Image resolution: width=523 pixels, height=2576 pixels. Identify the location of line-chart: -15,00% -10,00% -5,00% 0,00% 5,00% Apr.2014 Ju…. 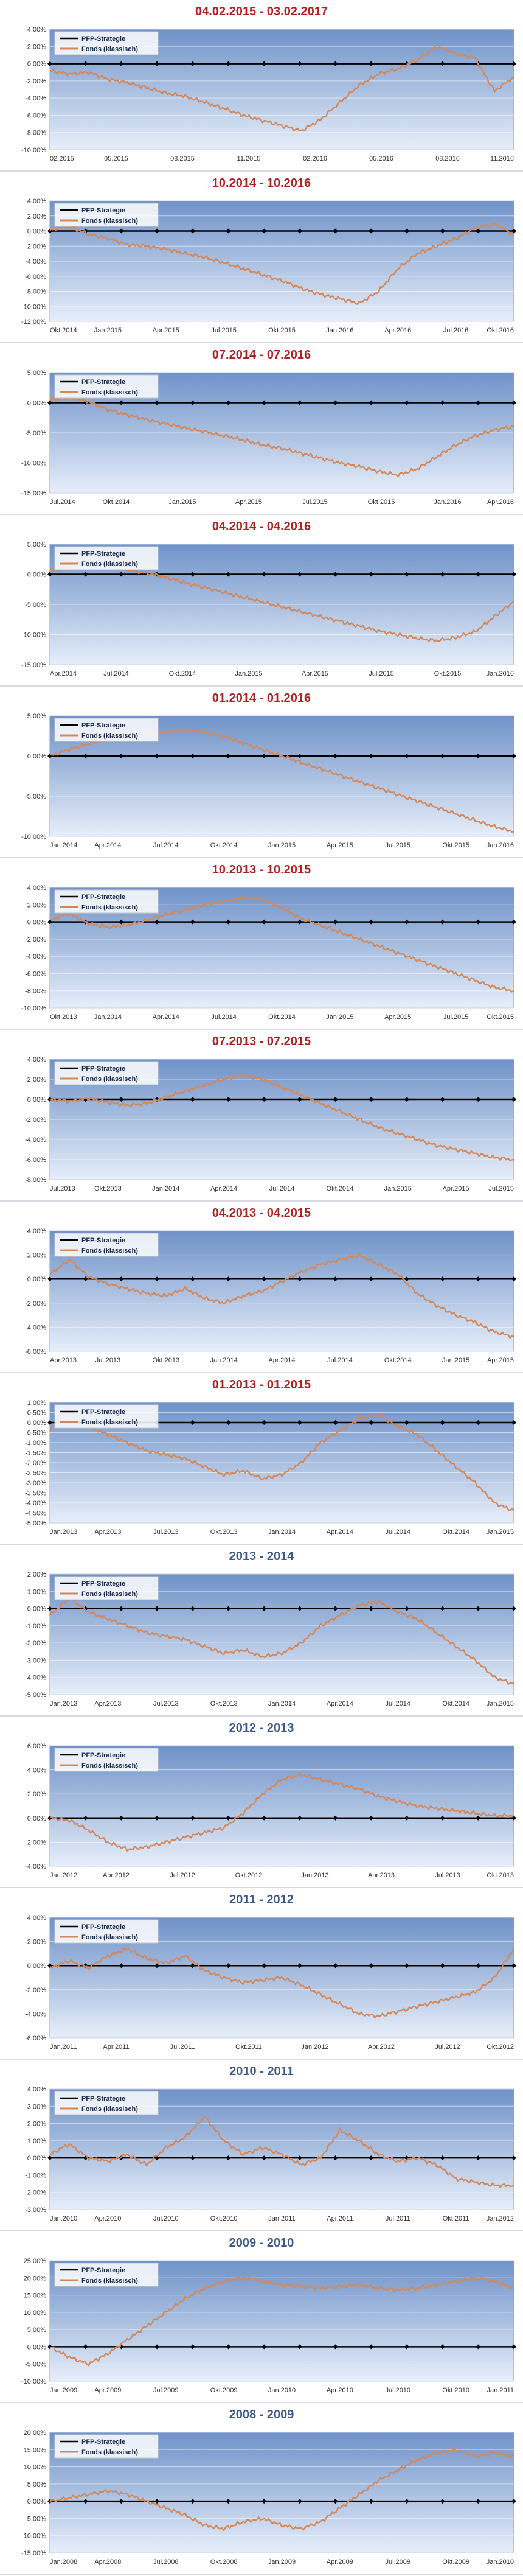
(268, 609).